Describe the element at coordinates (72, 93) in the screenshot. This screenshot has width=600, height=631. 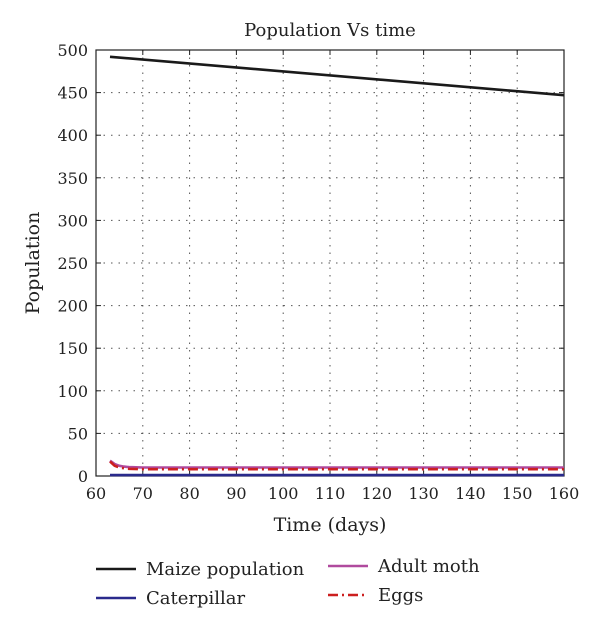
I see `y-tick-label: 450` at that location.